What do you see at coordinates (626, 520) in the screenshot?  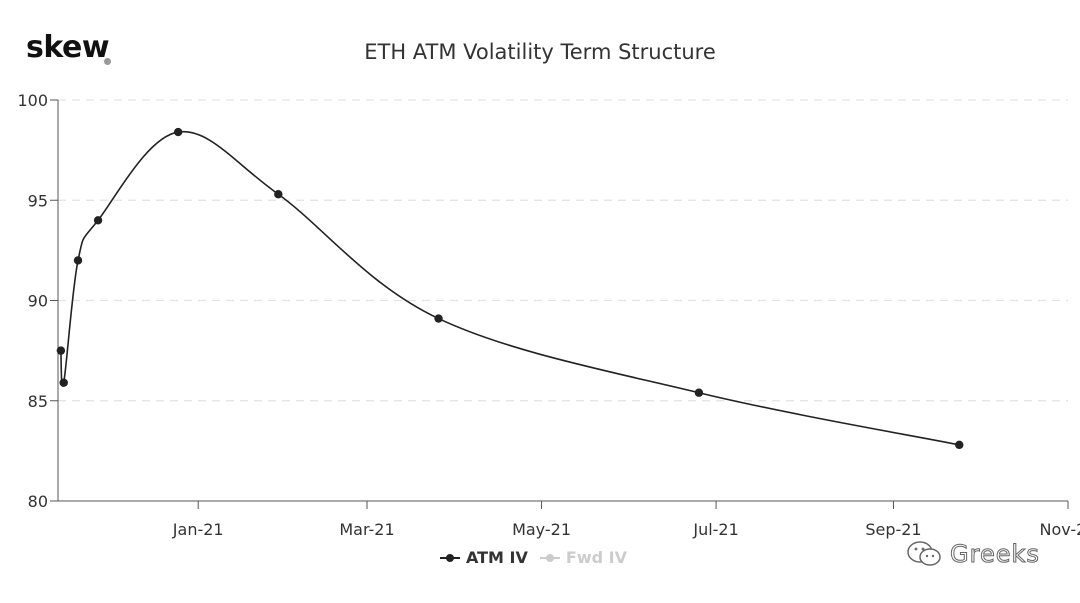 I see `x-axis-ticks: Jan-21 Mar-21 May-21 Jul-21 Sep-21 Nov-21` at bounding box center [626, 520].